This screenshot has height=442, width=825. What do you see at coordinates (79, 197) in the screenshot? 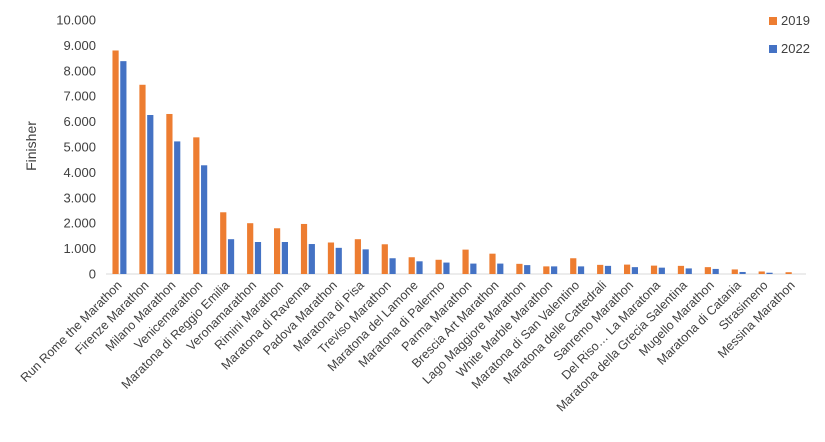
I see `y-tick-label: 3.000` at bounding box center [79, 197].